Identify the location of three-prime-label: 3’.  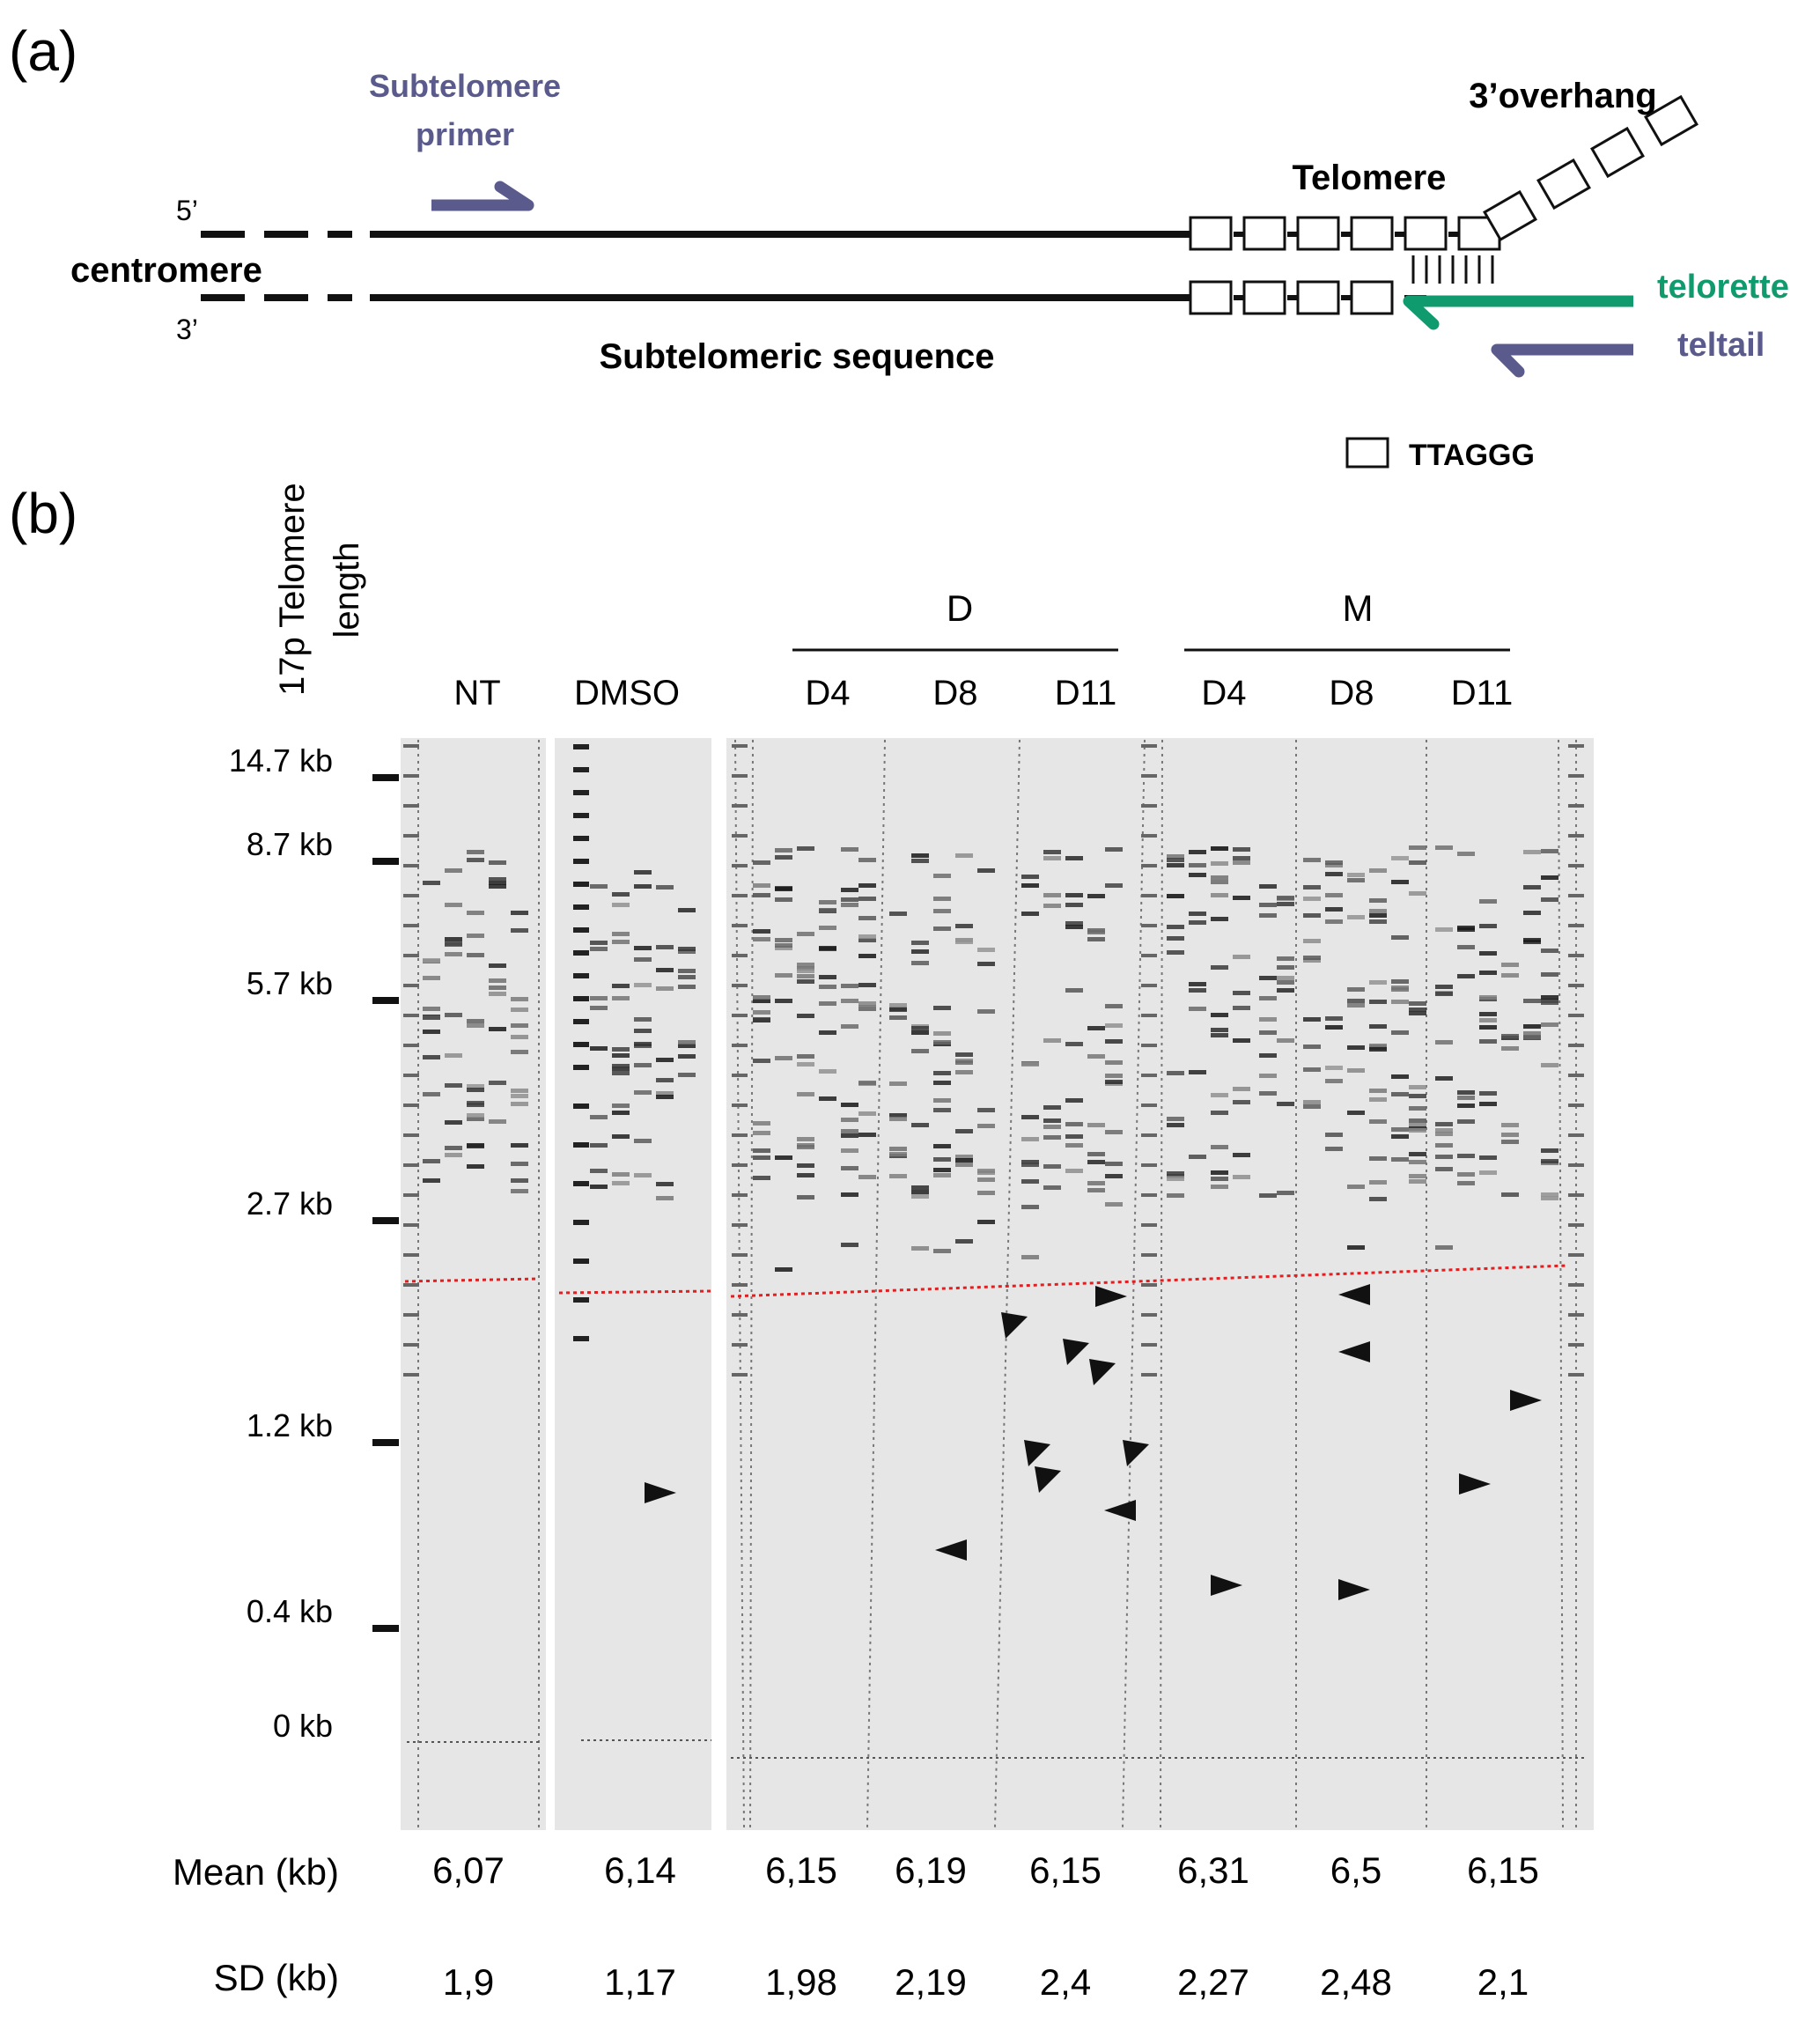
(187, 329).